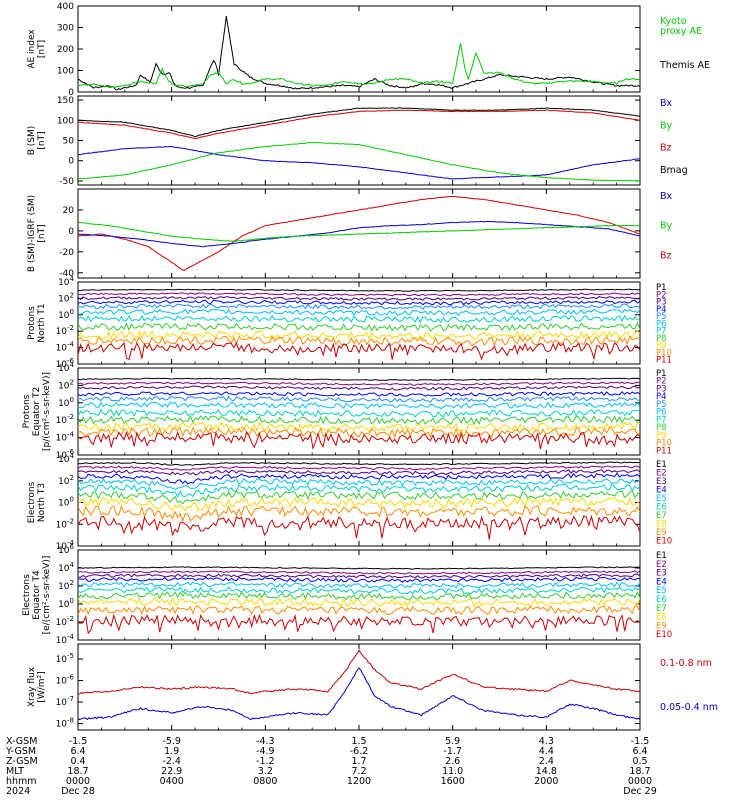 The height and width of the screenshot is (800, 750). I want to click on channel-label-p9: P9, so click(661, 436).